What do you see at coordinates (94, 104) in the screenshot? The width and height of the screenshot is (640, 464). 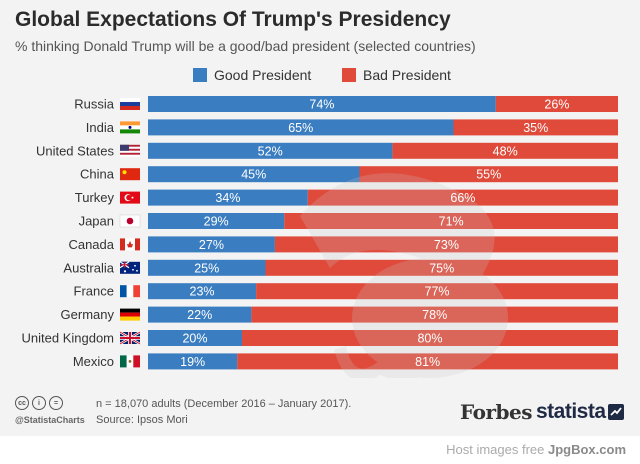 I see `category-label: Russia` at bounding box center [94, 104].